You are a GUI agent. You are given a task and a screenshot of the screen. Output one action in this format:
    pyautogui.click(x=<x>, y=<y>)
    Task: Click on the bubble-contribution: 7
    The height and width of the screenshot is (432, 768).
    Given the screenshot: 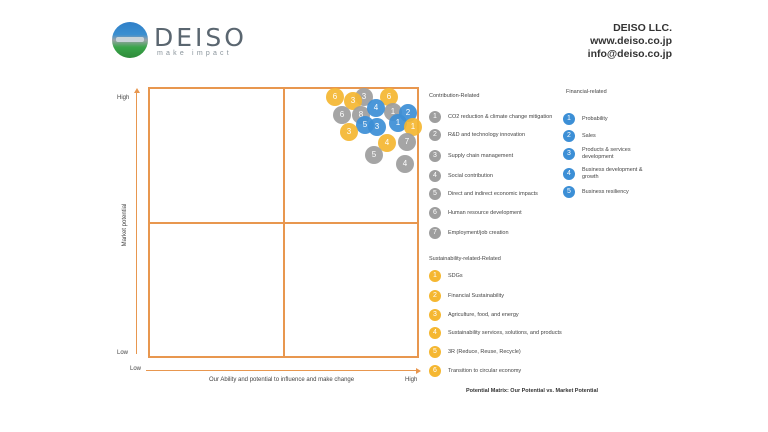 What is the action you would take?
    pyautogui.click(x=407, y=142)
    